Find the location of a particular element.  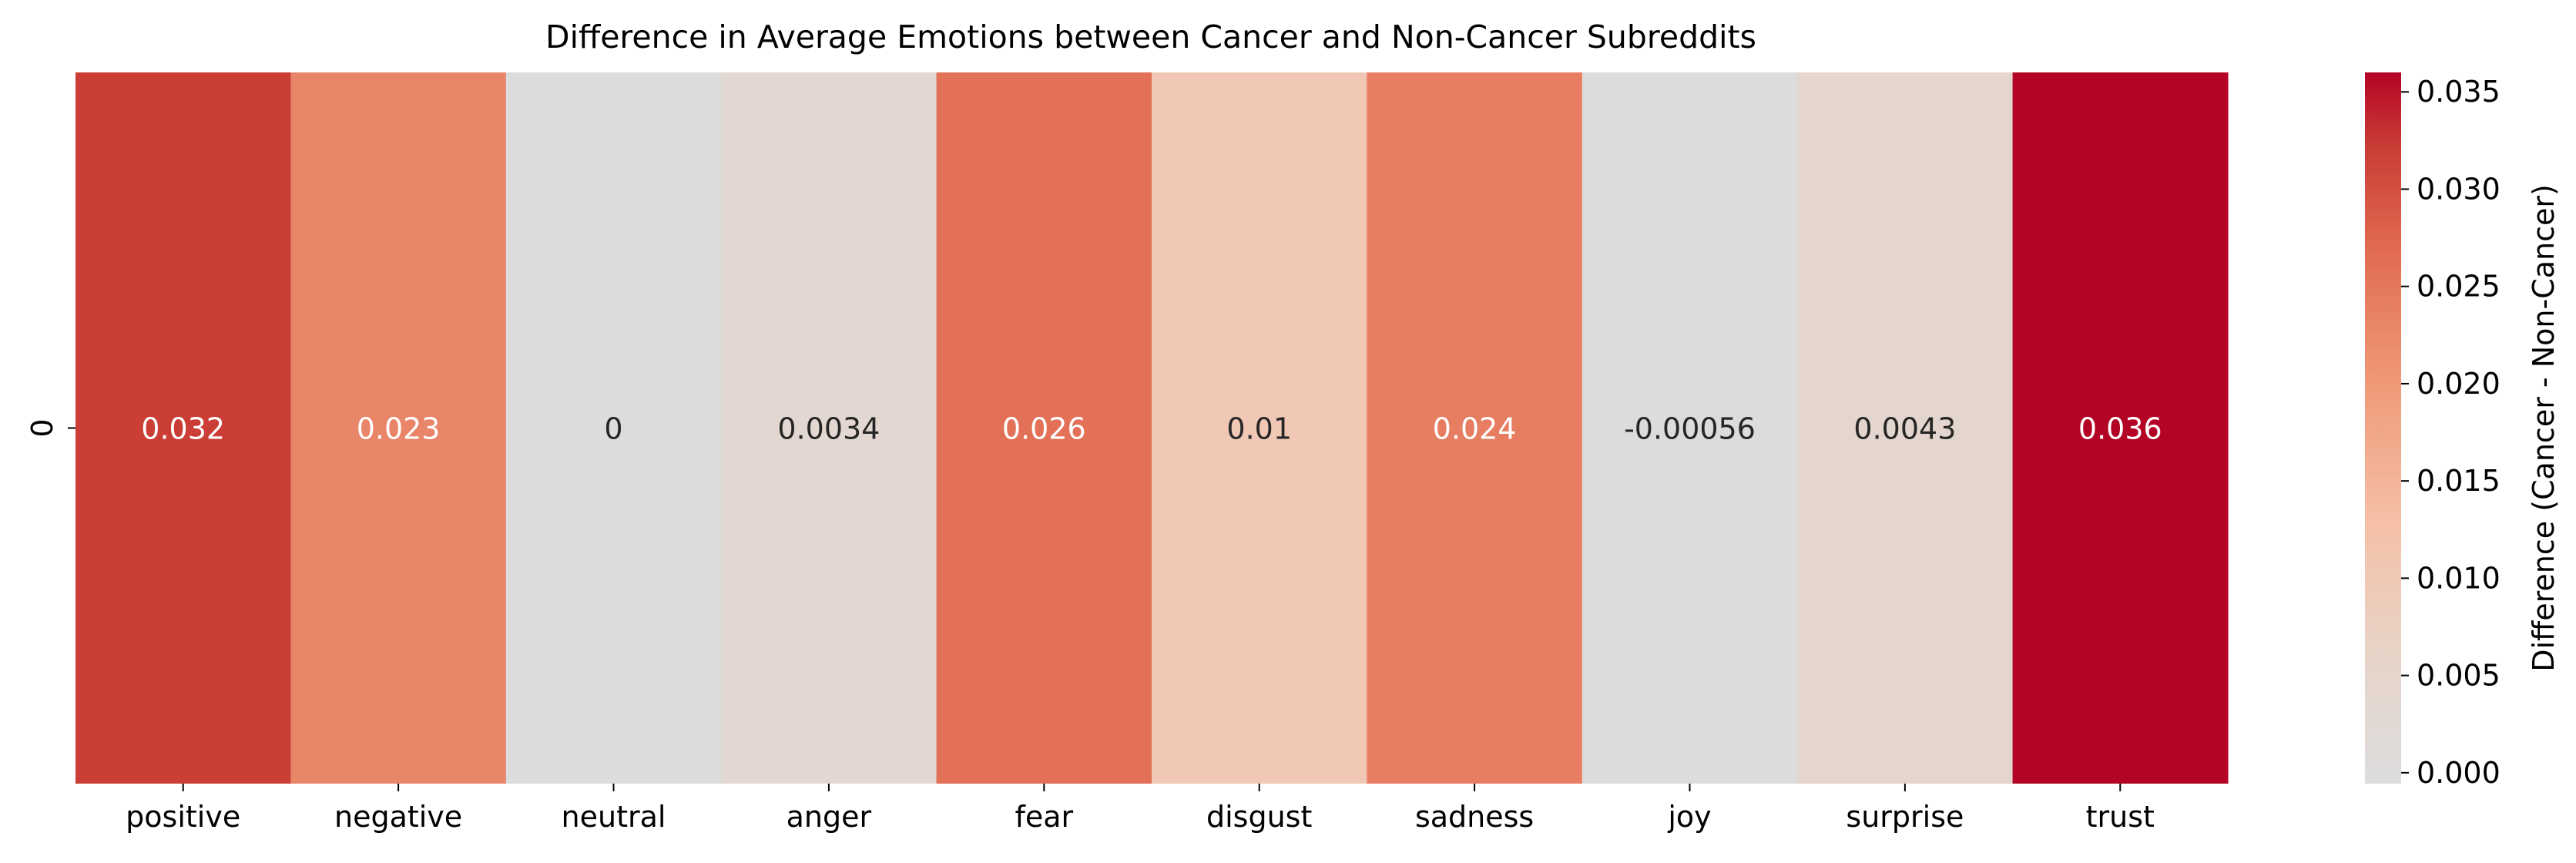

cell-label-joy: -0.00056 is located at coordinates (1690, 429).